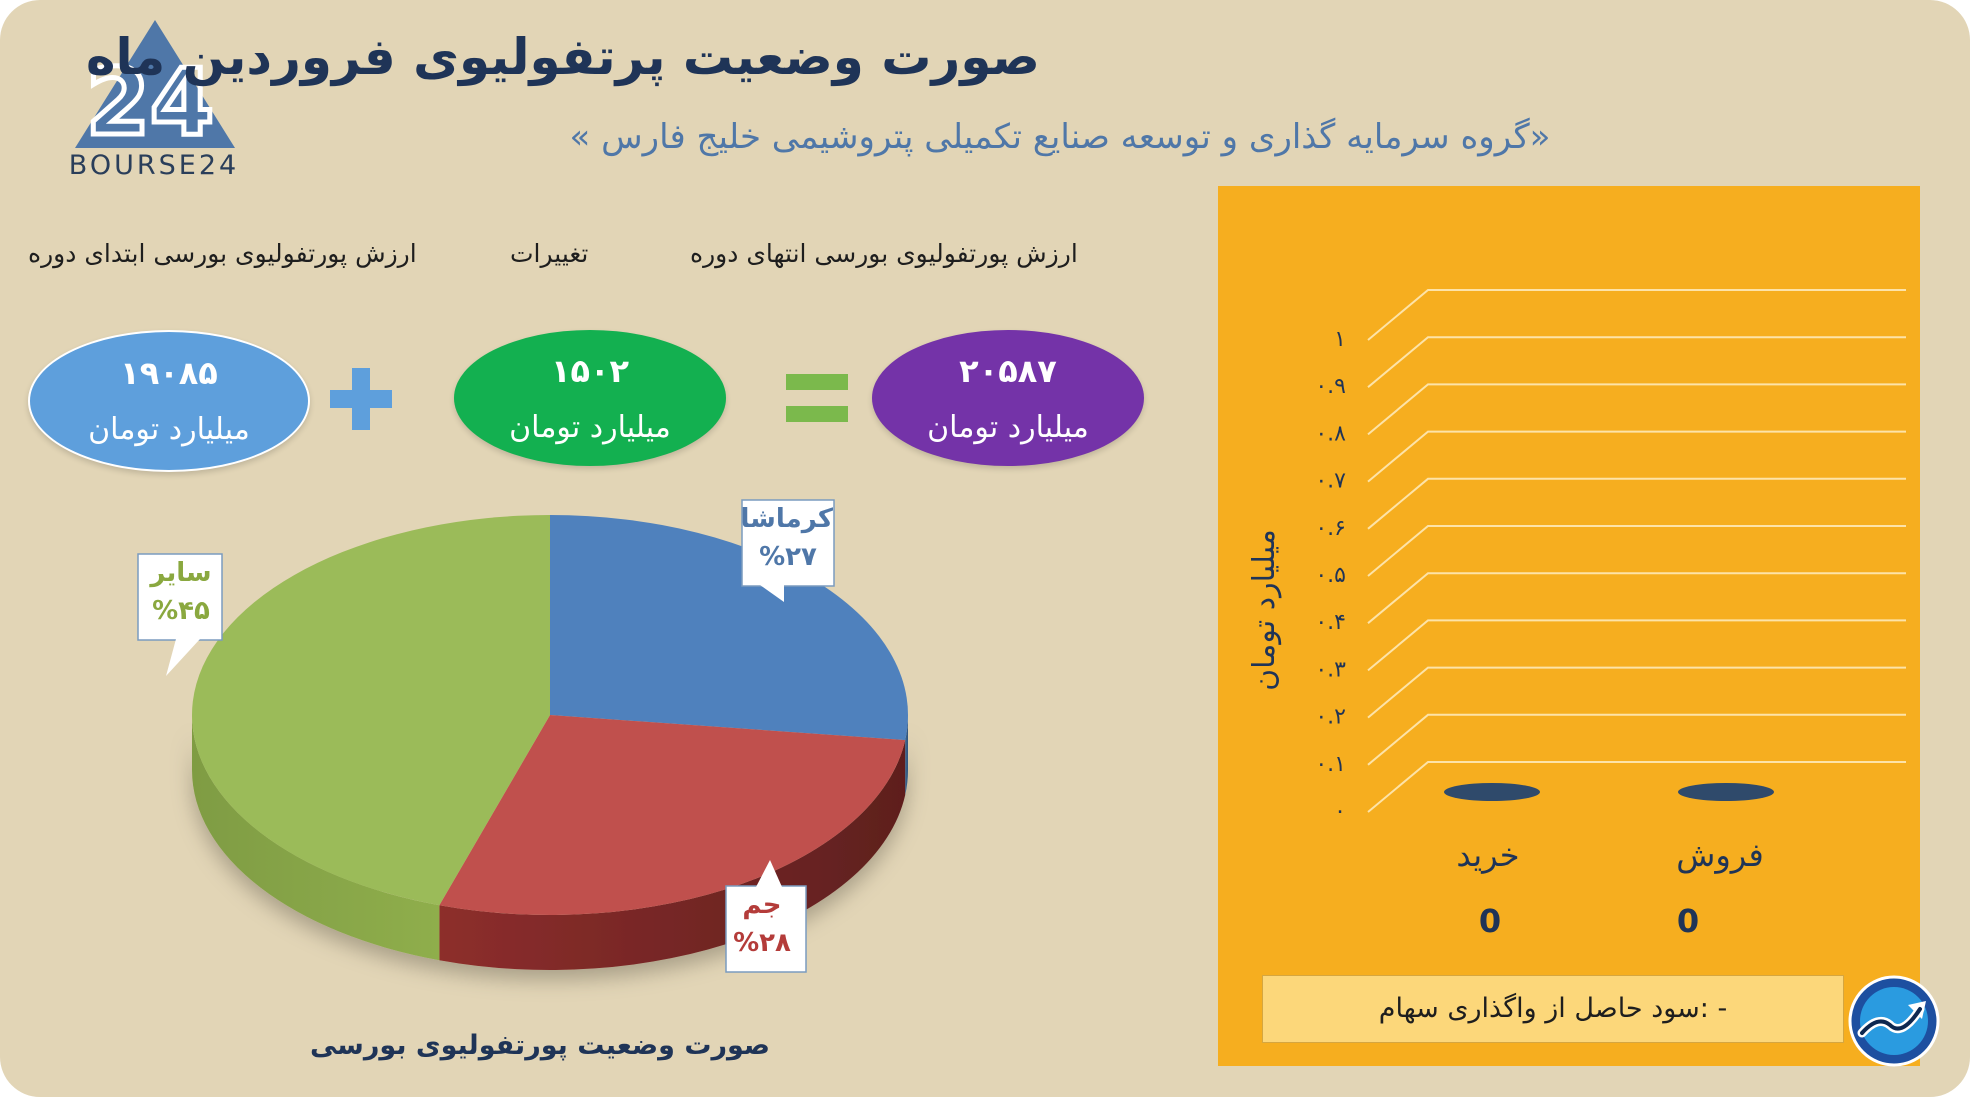  What do you see at coordinates (762, 943) in the screenshot?
I see `slice-label-jam-value: %۲۸` at bounding box center [762, 943].